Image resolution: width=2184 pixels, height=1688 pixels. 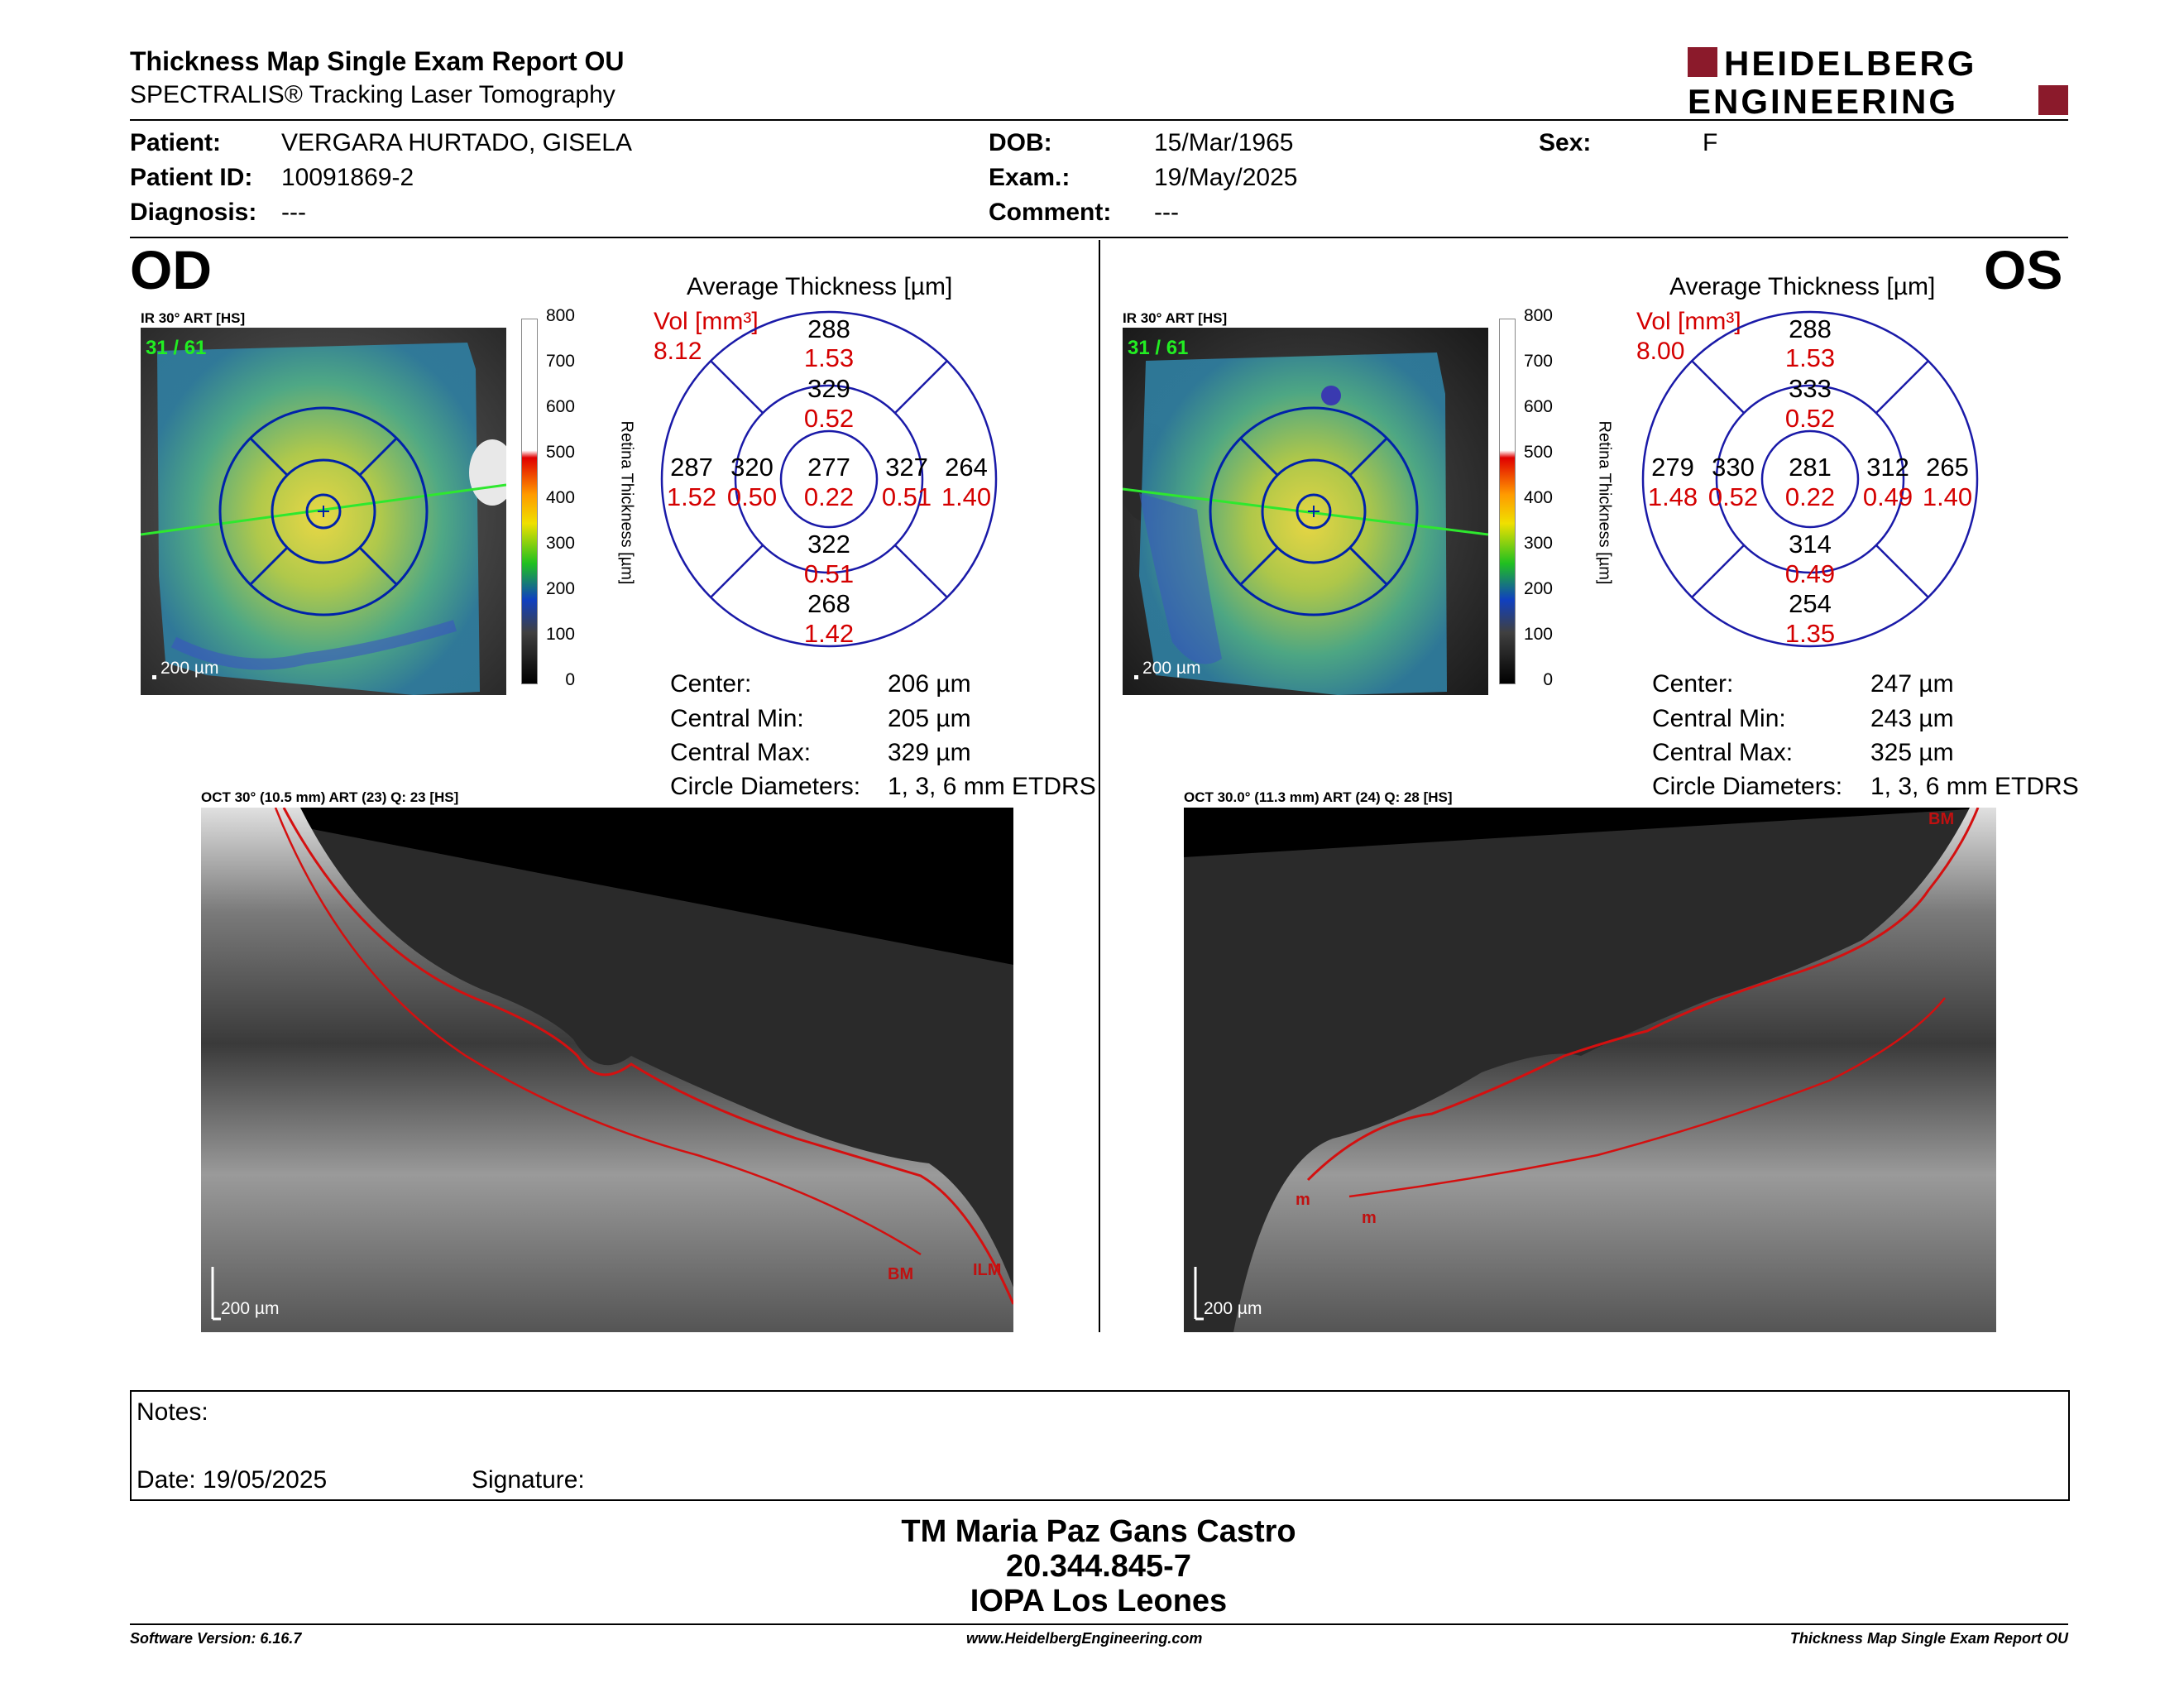 What do you see at coordinates (828, 467) in the screenshot?
I see `od-center-thick: 277` at bounding box center [828, 467].